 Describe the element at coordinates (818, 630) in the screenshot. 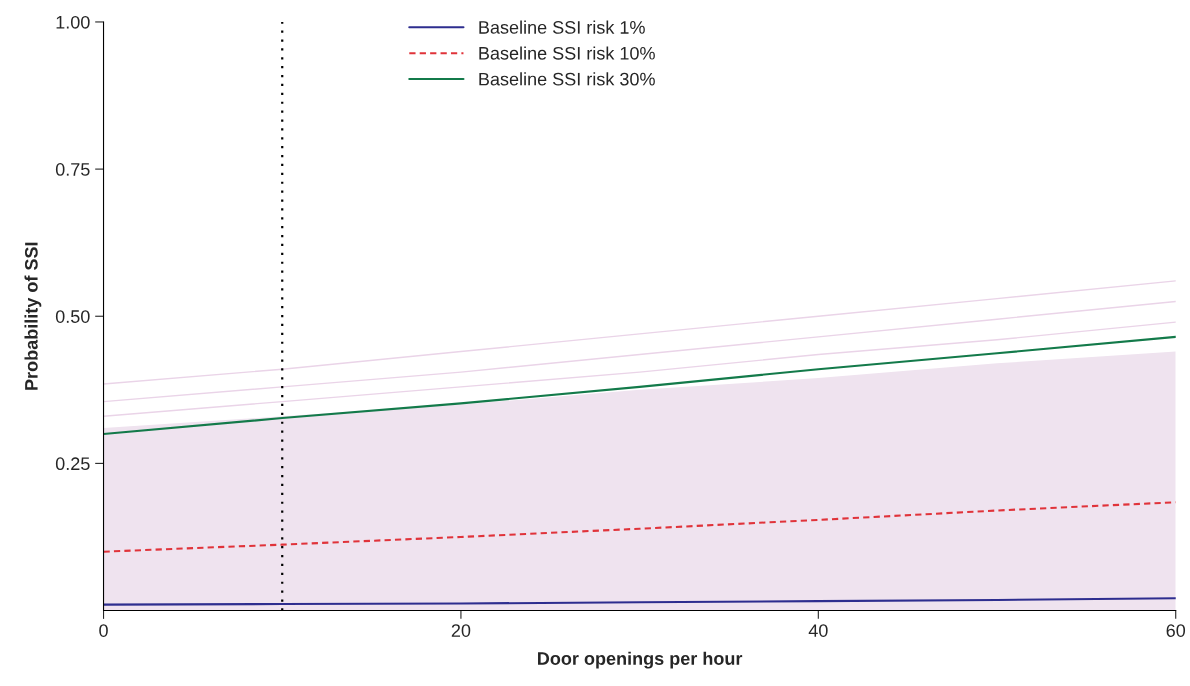

I see `x-tick-label: 40` at that location.